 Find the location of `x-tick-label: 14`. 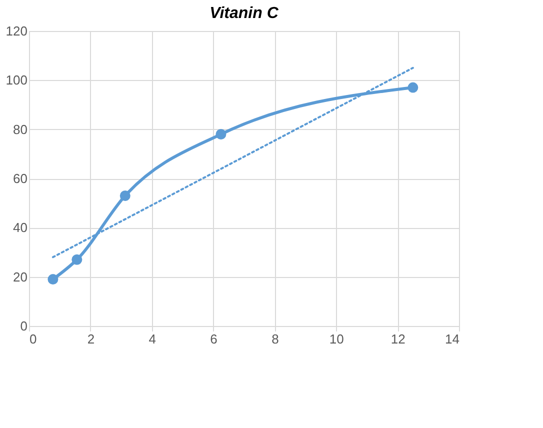

x-tick-label: 14 is located at coordinates (452, 339).